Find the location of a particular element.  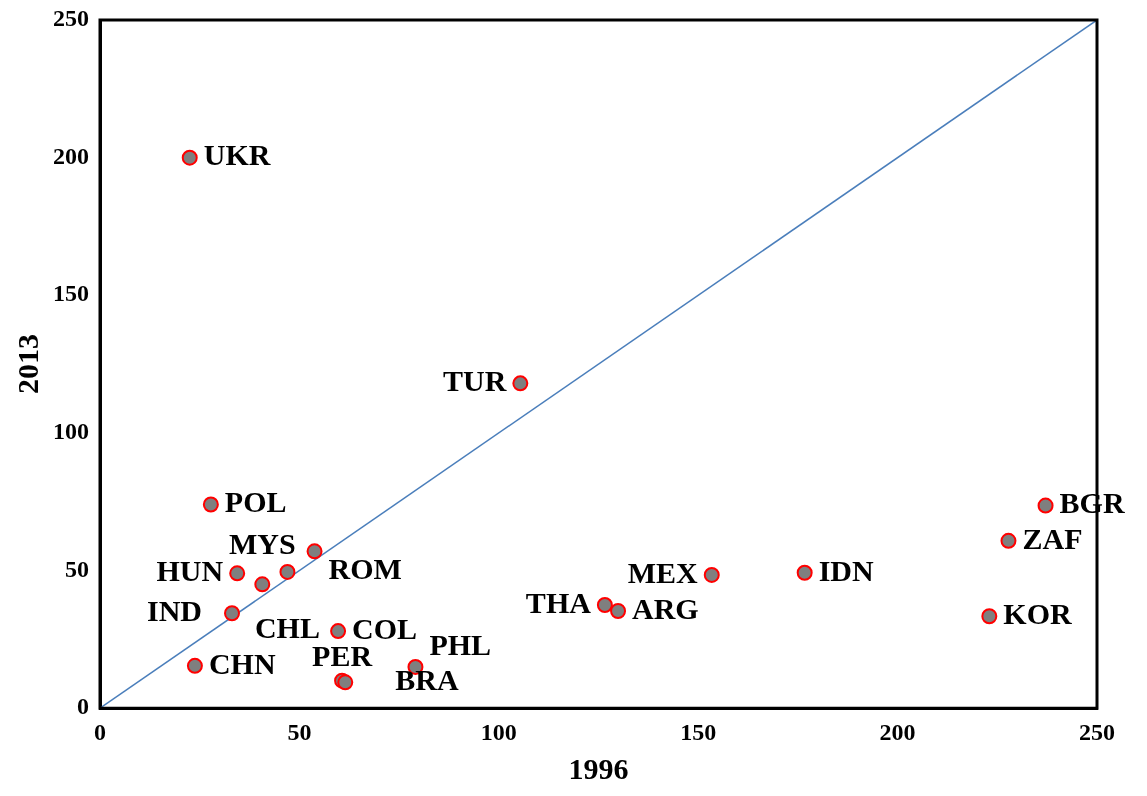

y-tick-label: 200 is located at coordinates (71, 155).